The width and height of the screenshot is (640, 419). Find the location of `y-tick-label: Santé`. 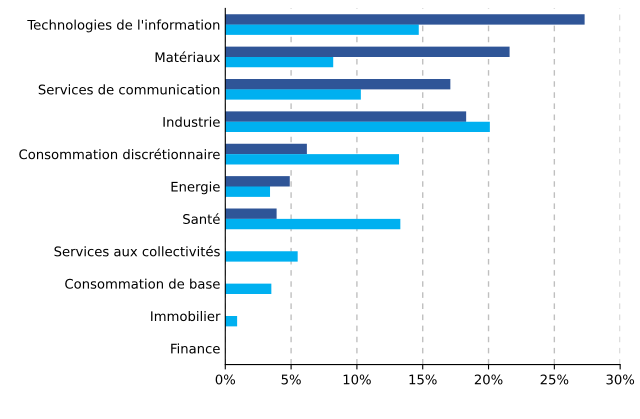

y-tick-label: Santé is located at coordinates (201, 218).